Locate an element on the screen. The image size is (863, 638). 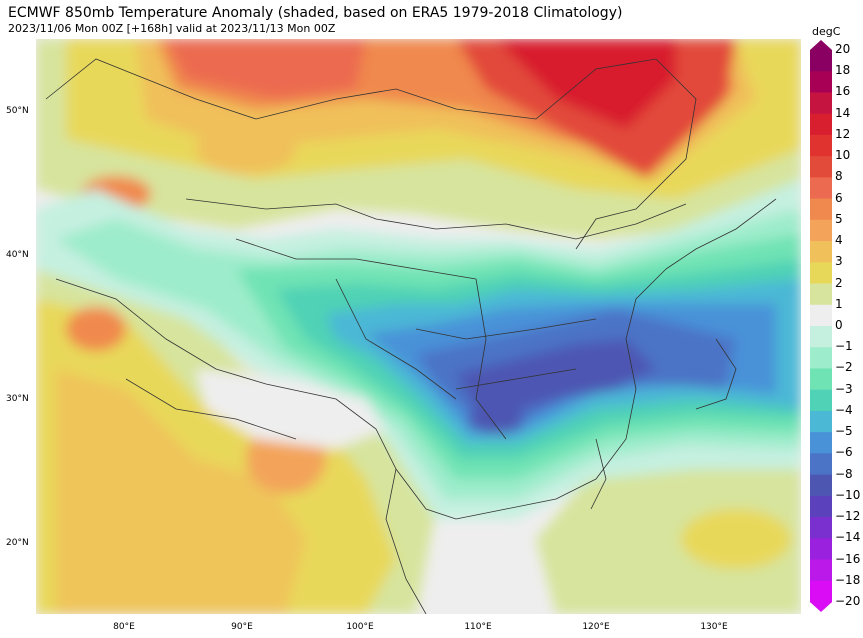
lon-label-100e: 100°E is located at coordinates (360, 627).